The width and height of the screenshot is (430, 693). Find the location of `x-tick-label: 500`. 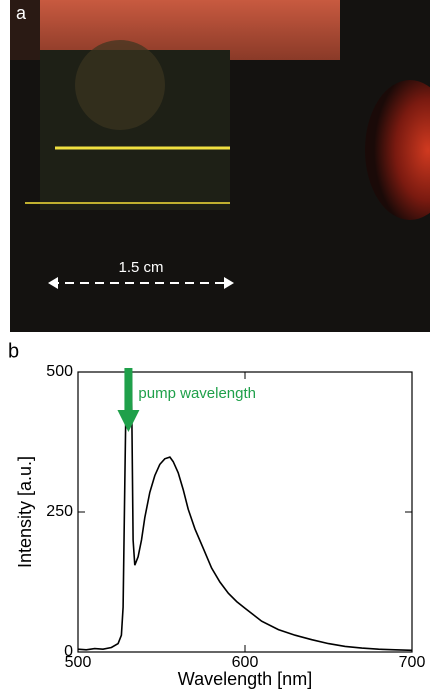

x-tick-label: 500 is located at coordinates (78, 662).